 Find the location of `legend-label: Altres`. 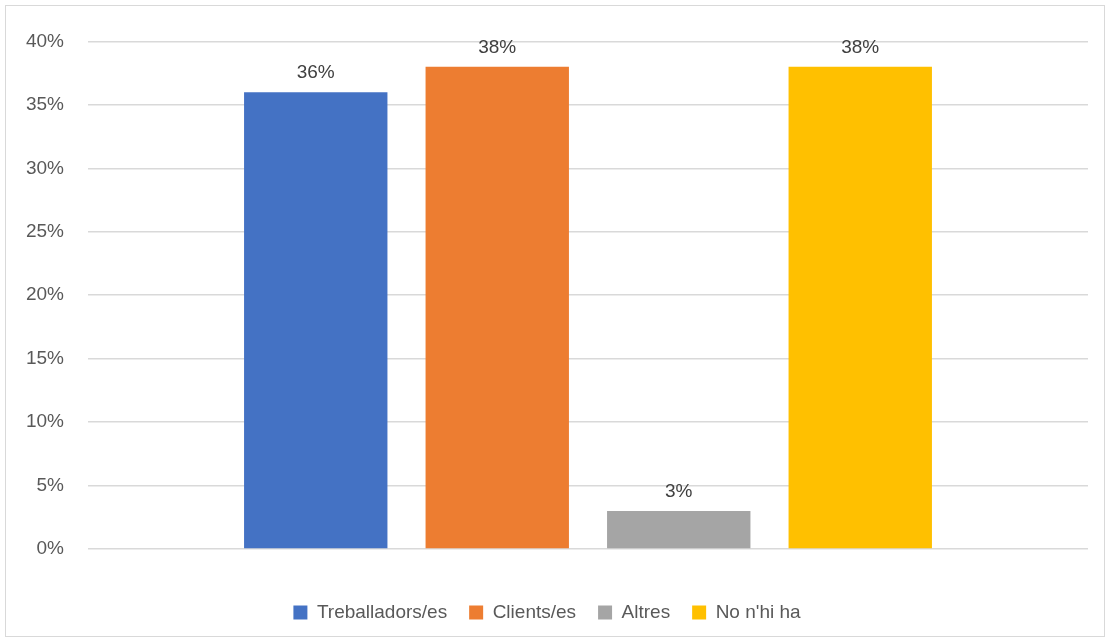

legend-label: Altres is located at coordinates (646, 611).